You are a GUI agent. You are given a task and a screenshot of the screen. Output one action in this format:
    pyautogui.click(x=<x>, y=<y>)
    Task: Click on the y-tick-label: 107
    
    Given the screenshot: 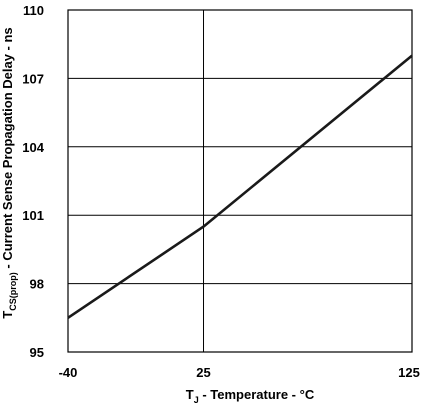 What is the action you would take?
    pyautogui.click(x=33, y=78)
    